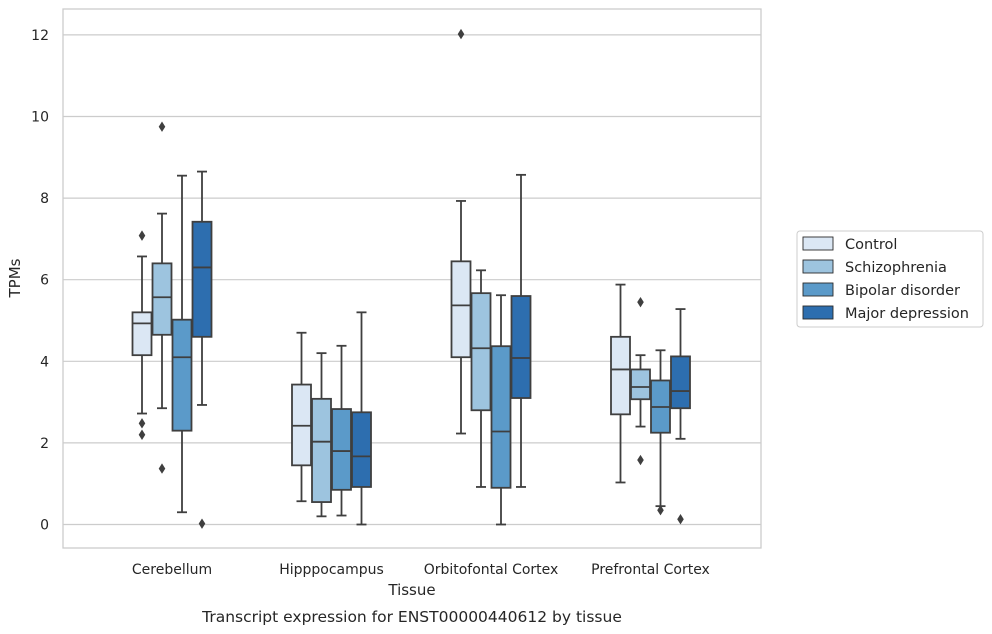 Image resolution: width=992 pixels, height=634 pixels. I want to click on box-hipppocampus-control, so click(301, 417).